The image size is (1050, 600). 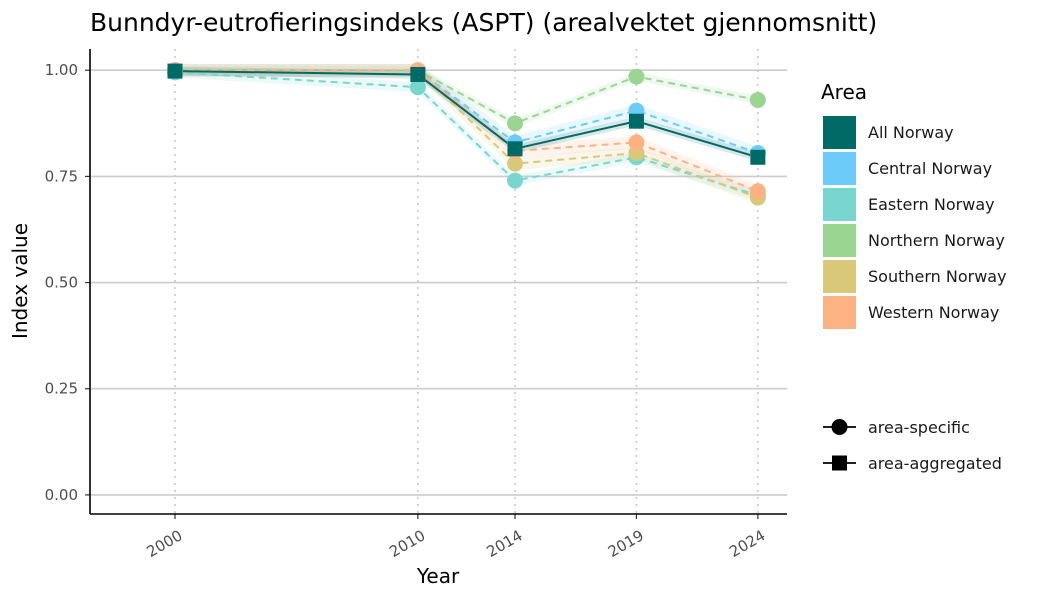 What do you see at coordinates (626, 543) in the screenshot?
I see `x-tick-label: 2019` at bounding box center [626, 543].